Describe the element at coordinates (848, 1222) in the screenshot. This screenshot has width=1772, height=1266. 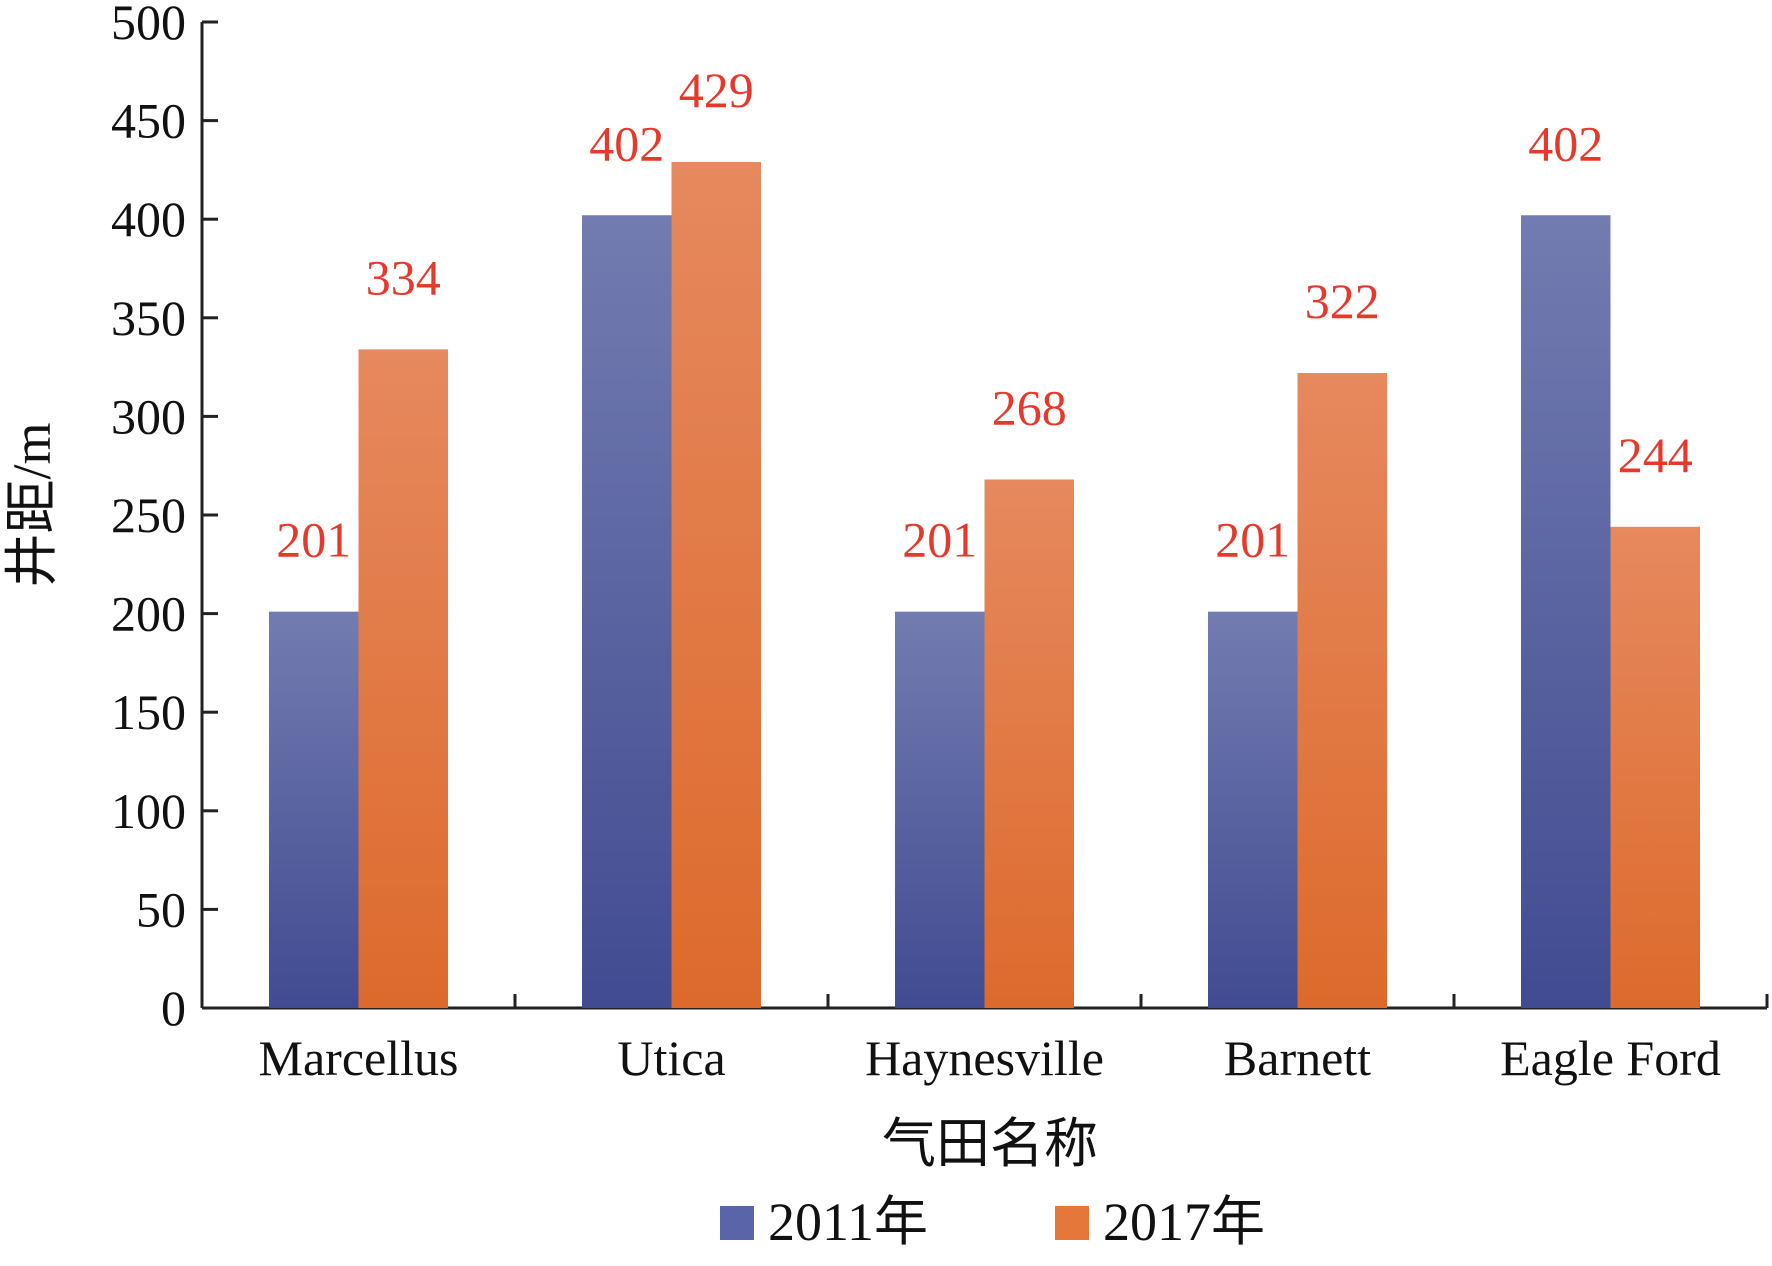
I see `legend-label: 2011年` at that location.